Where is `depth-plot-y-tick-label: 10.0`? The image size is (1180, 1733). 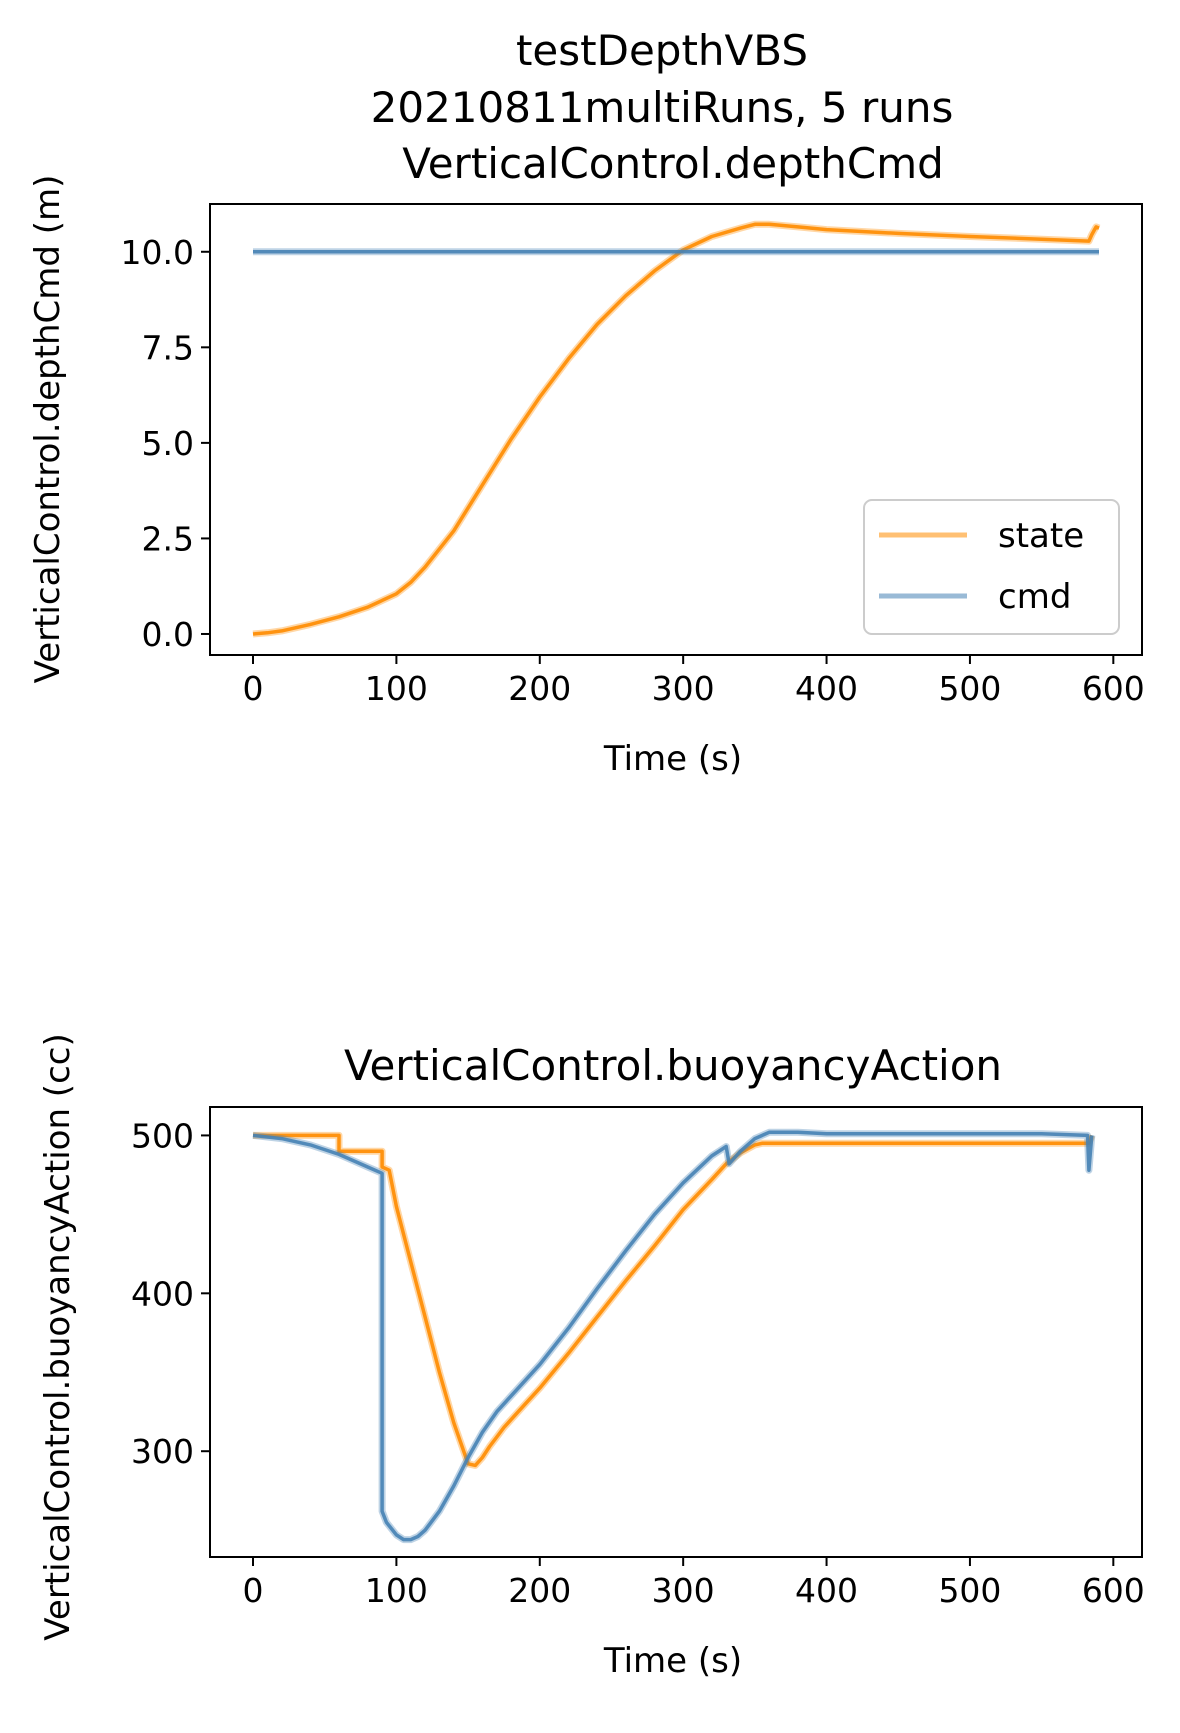
depth-plot-y-tick-label: 10.0 is located at coordinates (157, 252).